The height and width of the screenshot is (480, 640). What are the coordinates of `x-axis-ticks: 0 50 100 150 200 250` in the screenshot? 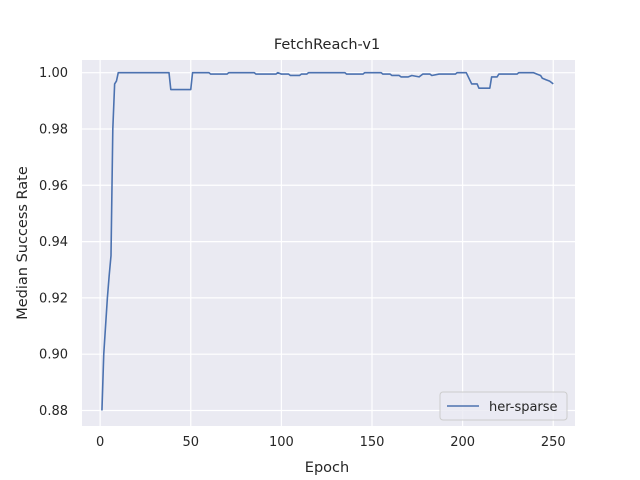 It's located at (331, 442).